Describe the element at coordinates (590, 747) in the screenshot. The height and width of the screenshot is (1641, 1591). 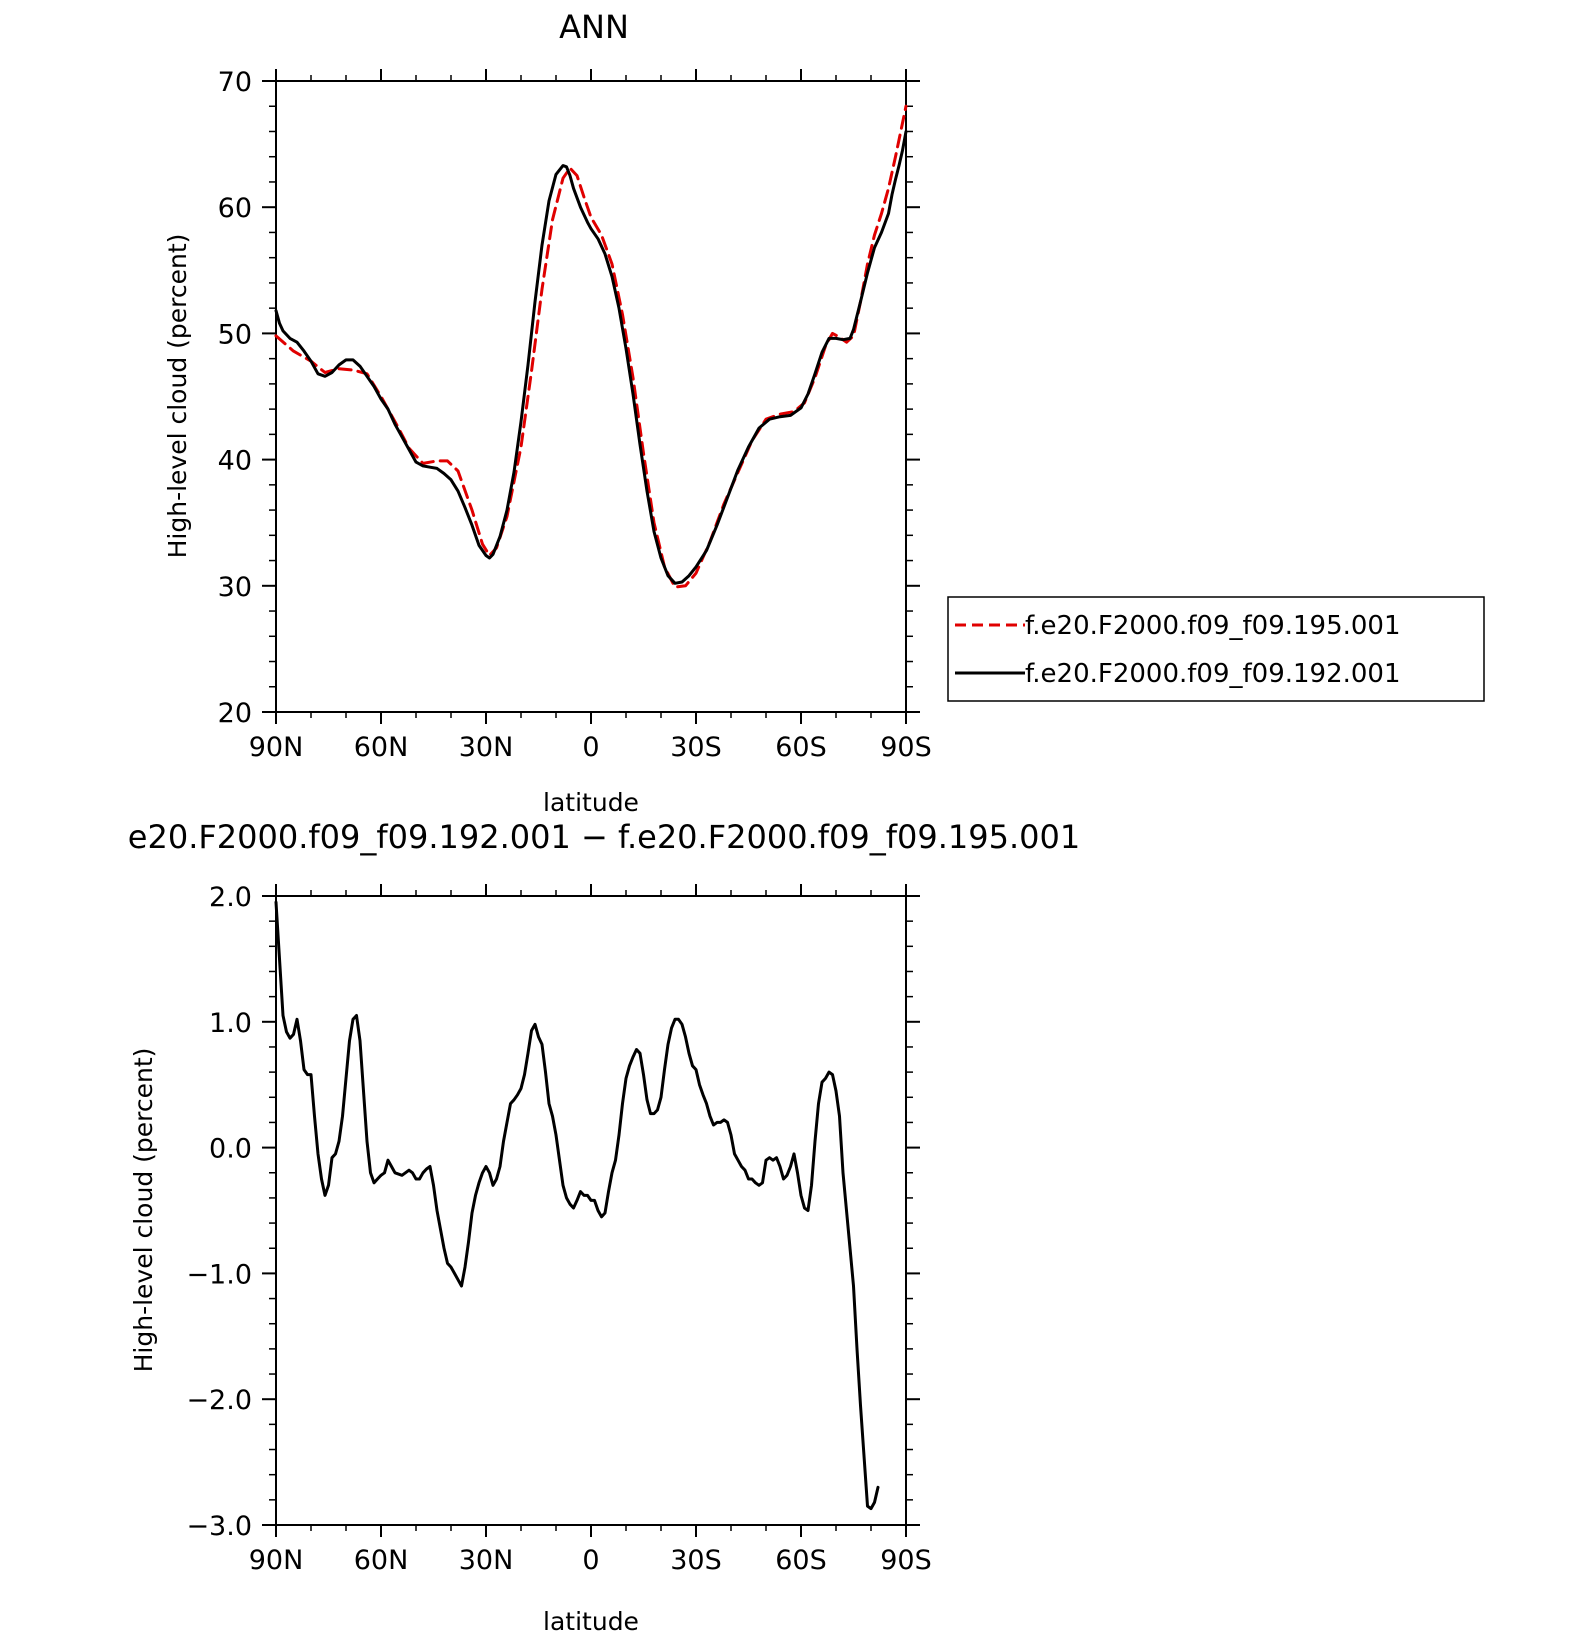
I see `top-x-tick-label: 0` at that location.